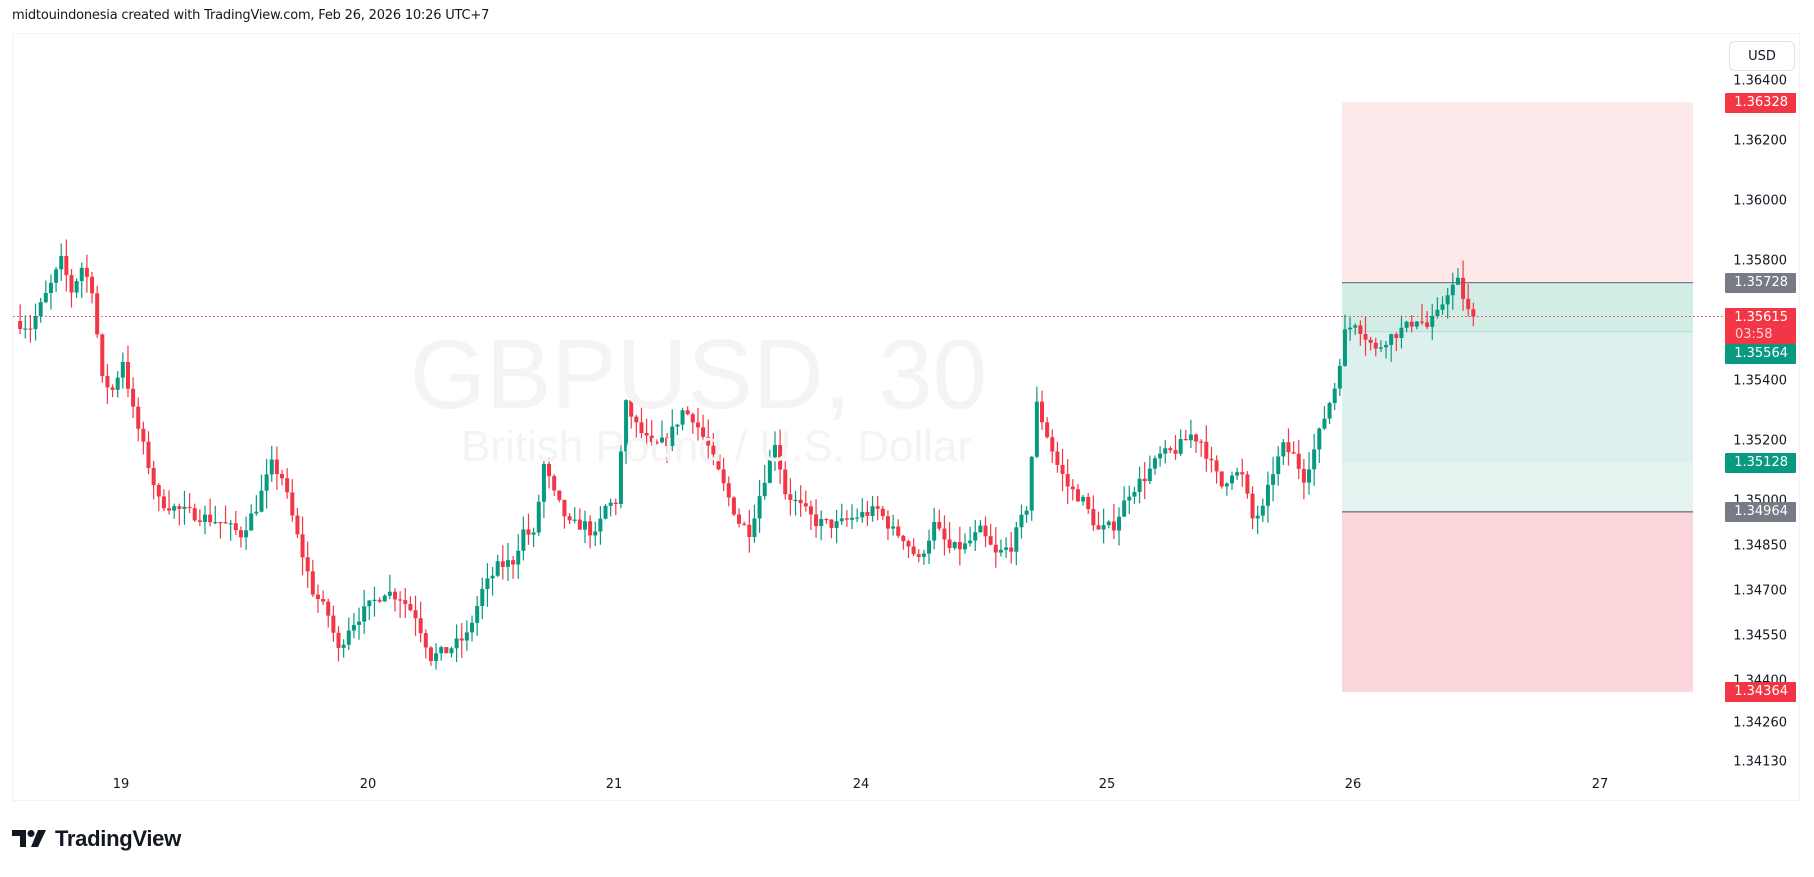  Describe the element at coordinates (96, 839) in the screenshot. I see `tradingview-logo: TradingView` at that location.